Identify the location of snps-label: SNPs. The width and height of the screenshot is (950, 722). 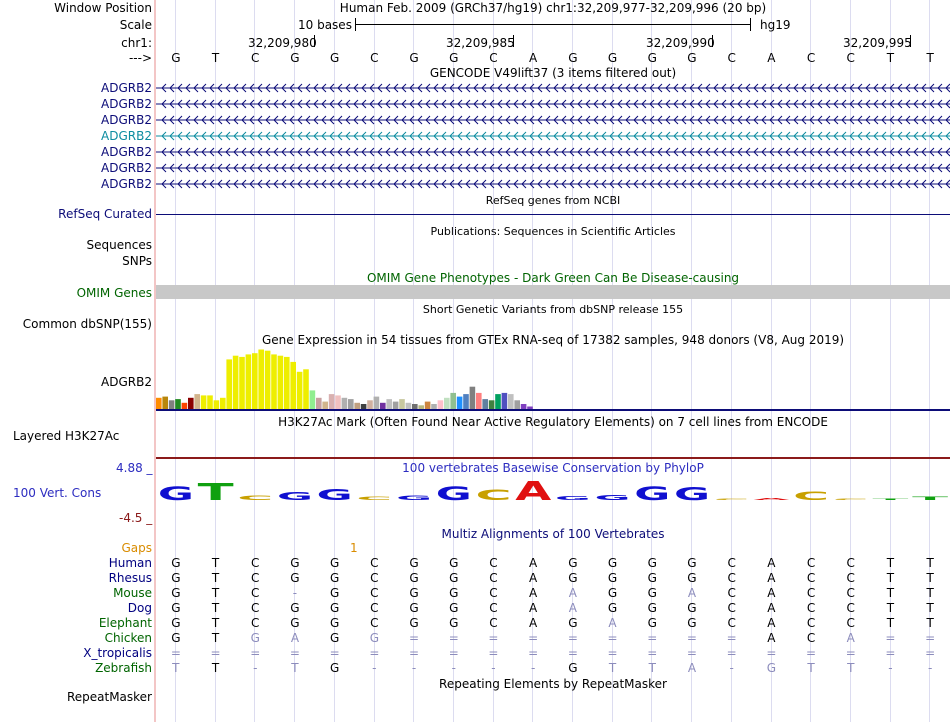
(137, 261).